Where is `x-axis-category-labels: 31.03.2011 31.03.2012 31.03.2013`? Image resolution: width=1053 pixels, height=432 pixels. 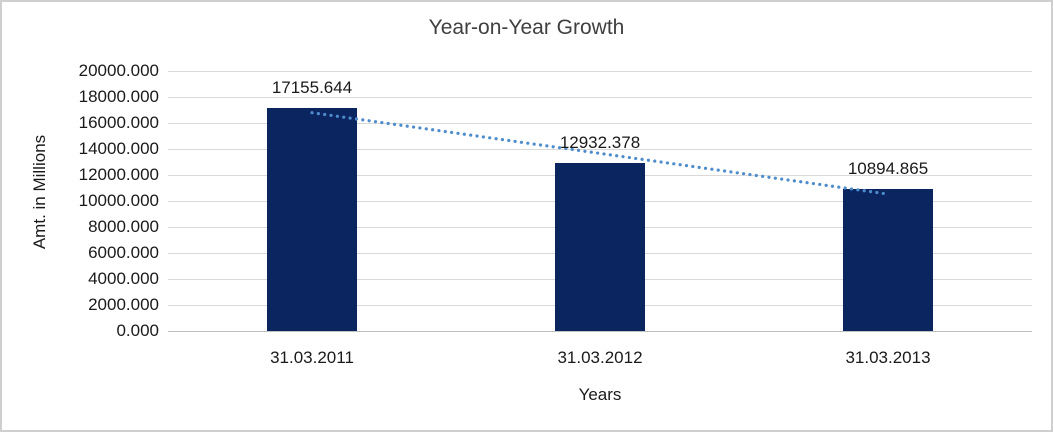 x-axis-category-labels: 31.03.2011 31.03.2012 31.03.2013 is located at coordinates (600, 358).